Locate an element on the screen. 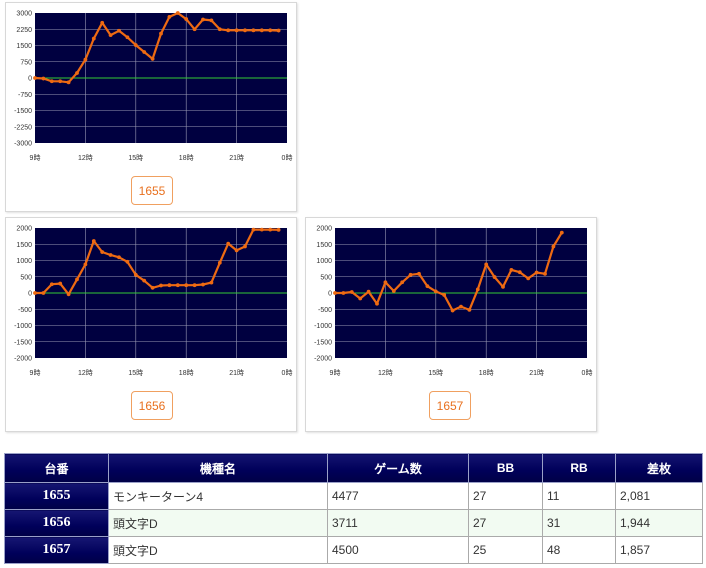  header-difference: 差枚 is located at coordinates (659, 468).